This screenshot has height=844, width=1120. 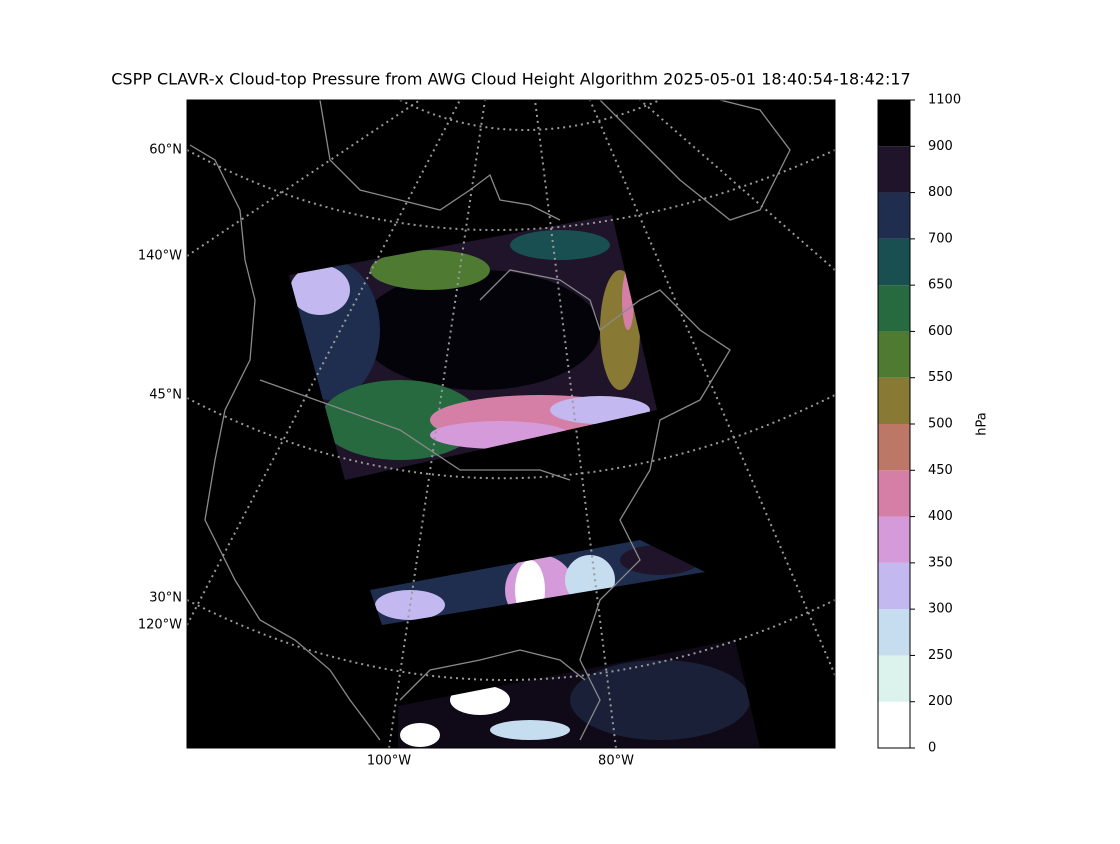 I want to click on lon-label: 140°W, so click(x=160, y=256).